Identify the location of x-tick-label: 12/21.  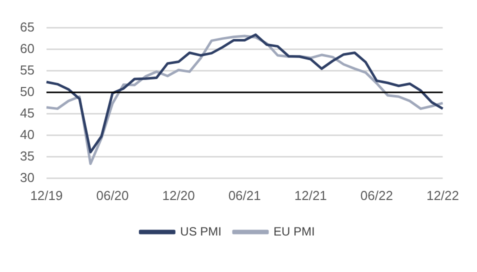
(310, 195).